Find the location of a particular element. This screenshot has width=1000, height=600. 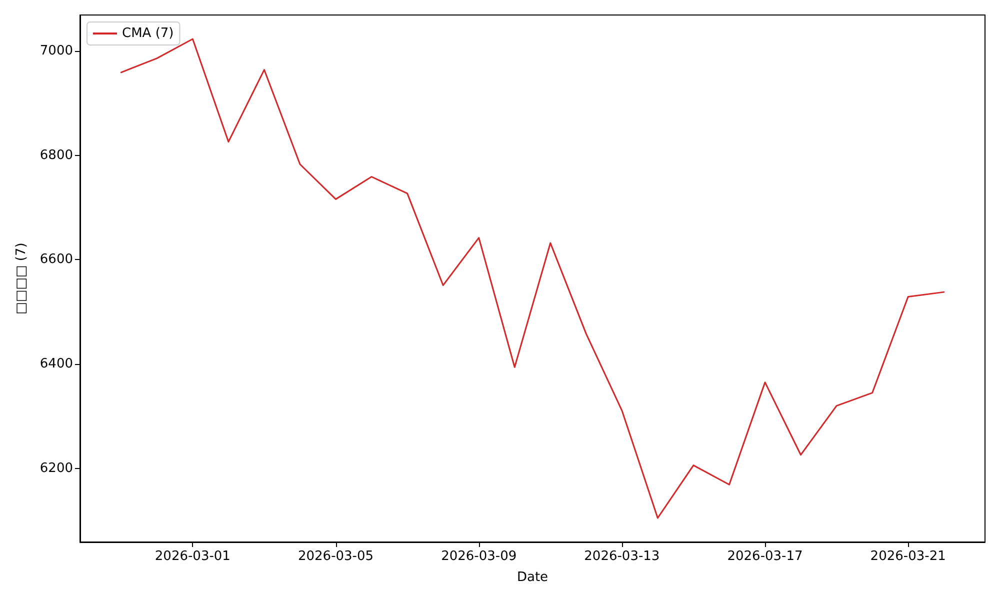

x-tick-label: 2026-03-13 is located at coordinates (622, 556).